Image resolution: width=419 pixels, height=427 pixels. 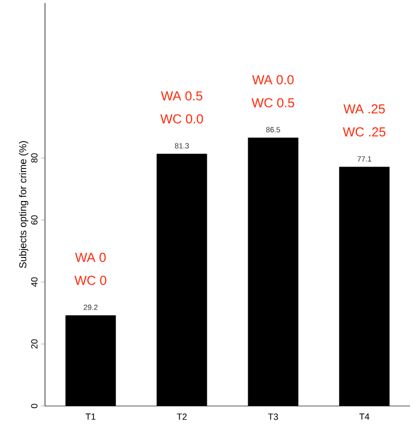 I want to click on annotation: WC .25, so click(x=364, y=131).